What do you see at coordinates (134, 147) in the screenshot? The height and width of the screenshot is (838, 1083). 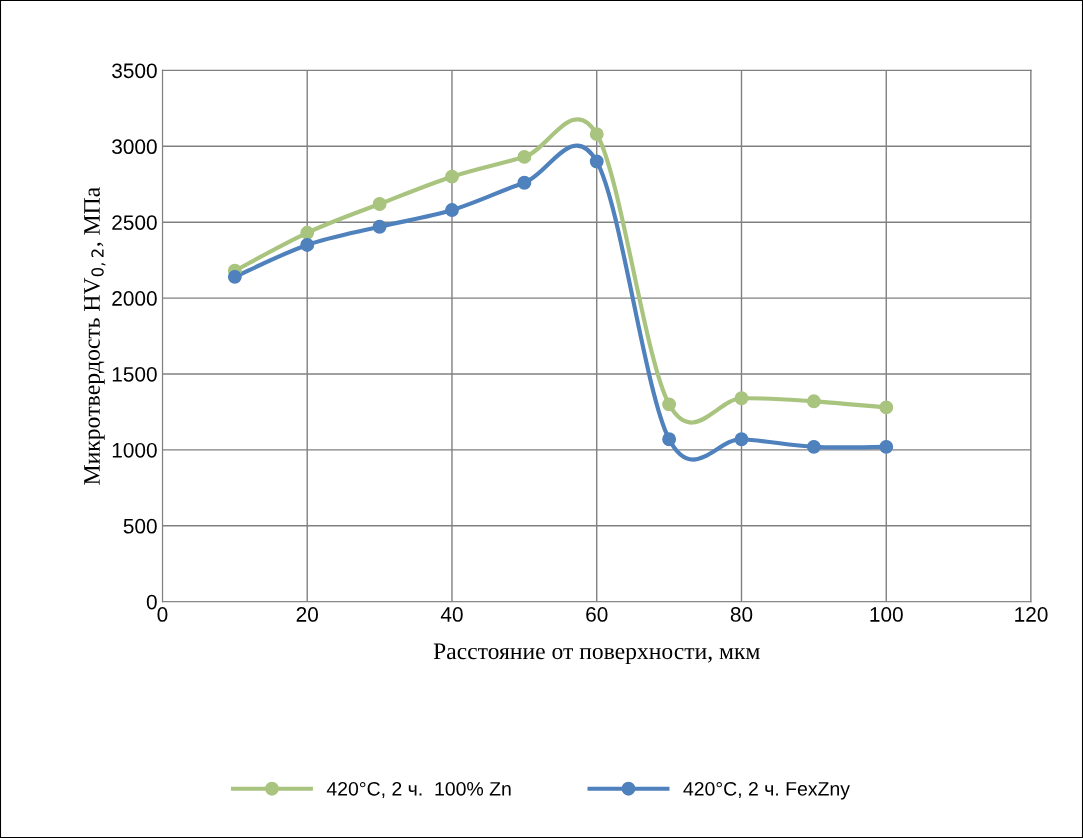 I see `y-tick-label: 3000` at bounding box center [134, 147].